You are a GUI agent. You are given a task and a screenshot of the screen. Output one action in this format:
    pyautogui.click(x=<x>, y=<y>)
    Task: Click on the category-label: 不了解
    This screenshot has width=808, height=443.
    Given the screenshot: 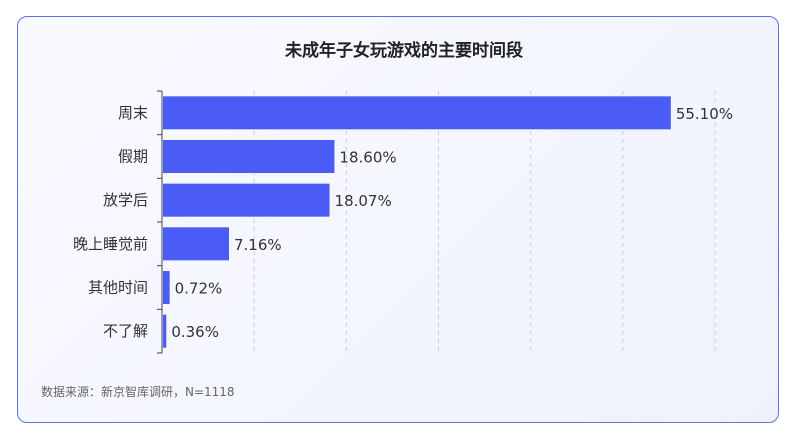 What is the action you would take?
    pyautogui.click(x=125, y=331)
    